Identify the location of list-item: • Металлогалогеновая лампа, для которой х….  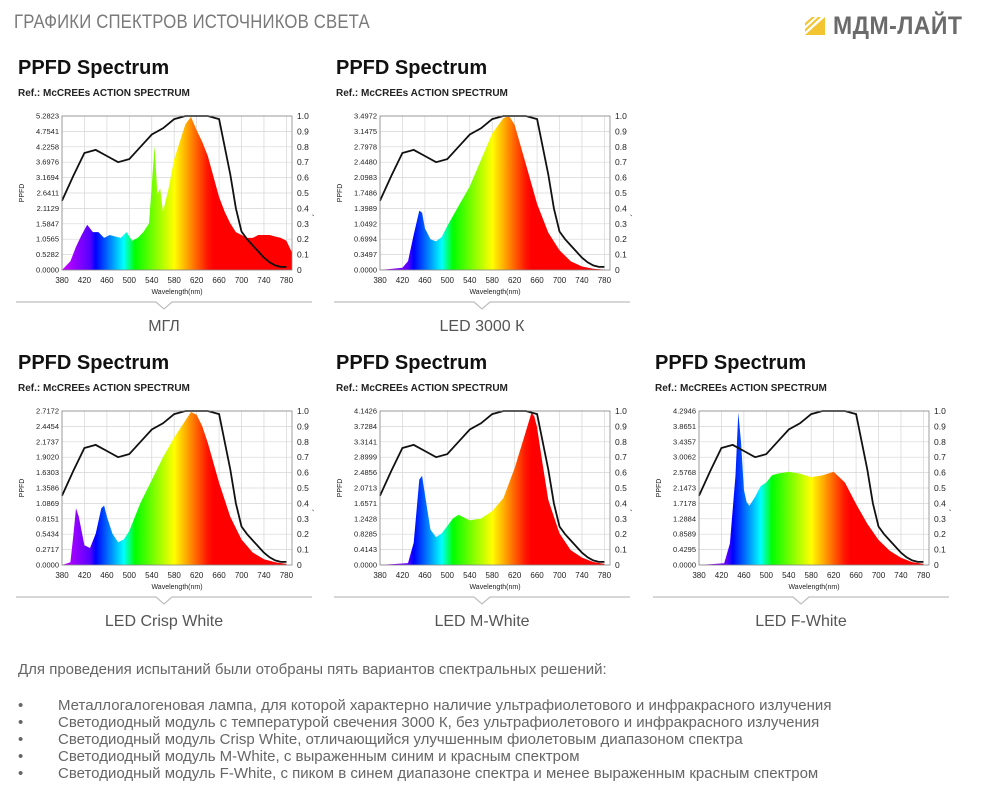
(424, 705).